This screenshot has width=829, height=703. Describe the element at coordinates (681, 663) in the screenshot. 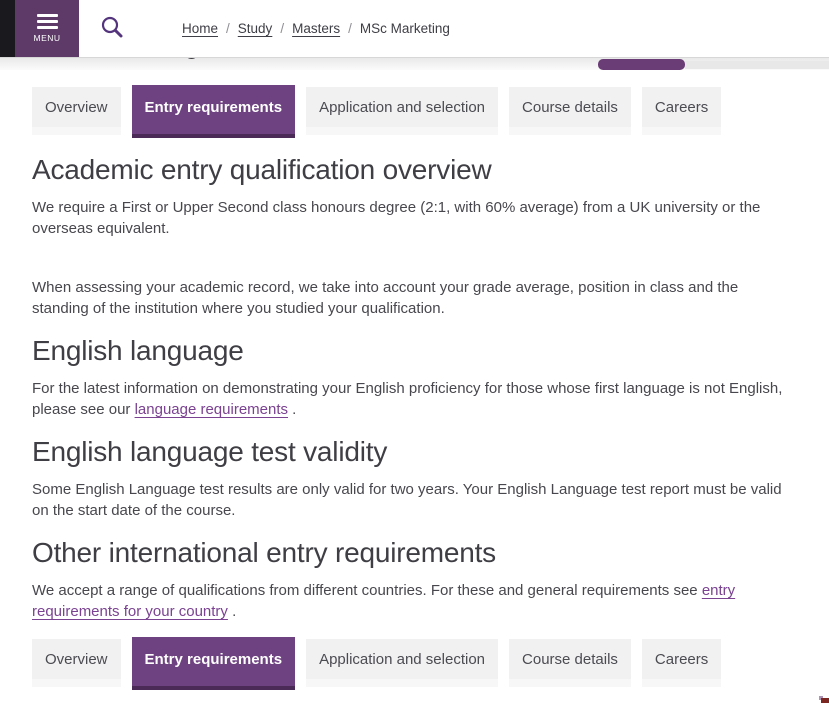

I see `tab-careers-bottom: Careers` at that location.